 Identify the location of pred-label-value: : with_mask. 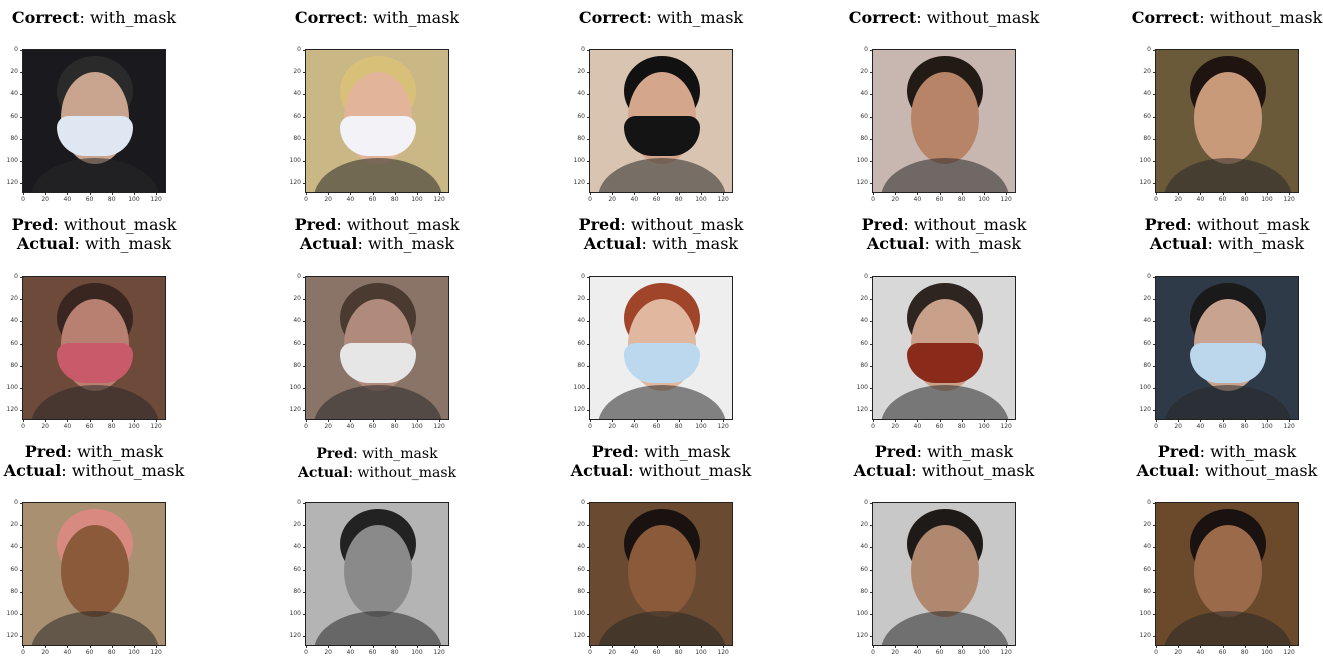
(682, 451).